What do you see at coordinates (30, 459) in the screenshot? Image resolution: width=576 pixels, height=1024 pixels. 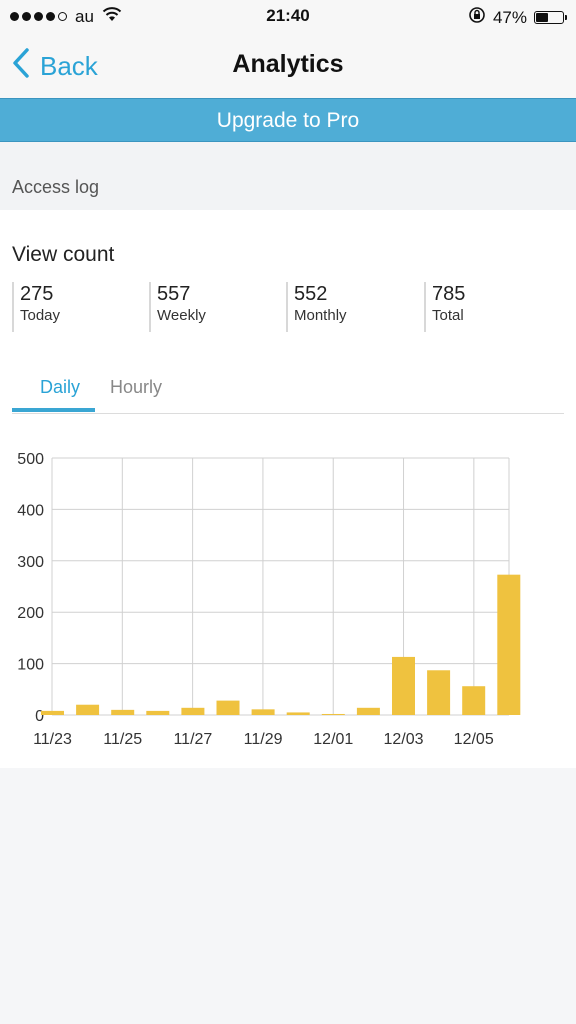 I see `y-tick-label: 500` at bounding box center [30, 459].